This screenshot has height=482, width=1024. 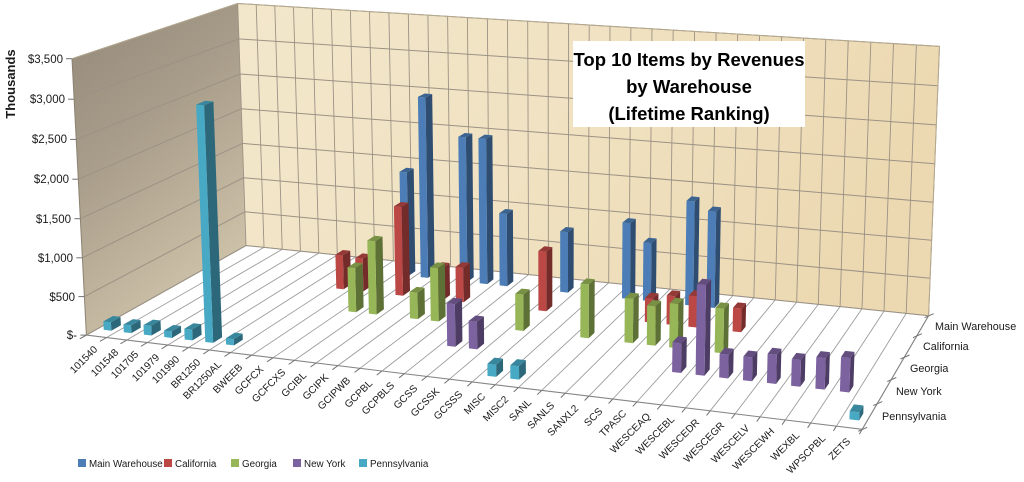 What do you see at coordinates (688, 113) in the screenshot?
I see `svg-text: (Lifetime Ranking)` at bounding box center [688, 113].